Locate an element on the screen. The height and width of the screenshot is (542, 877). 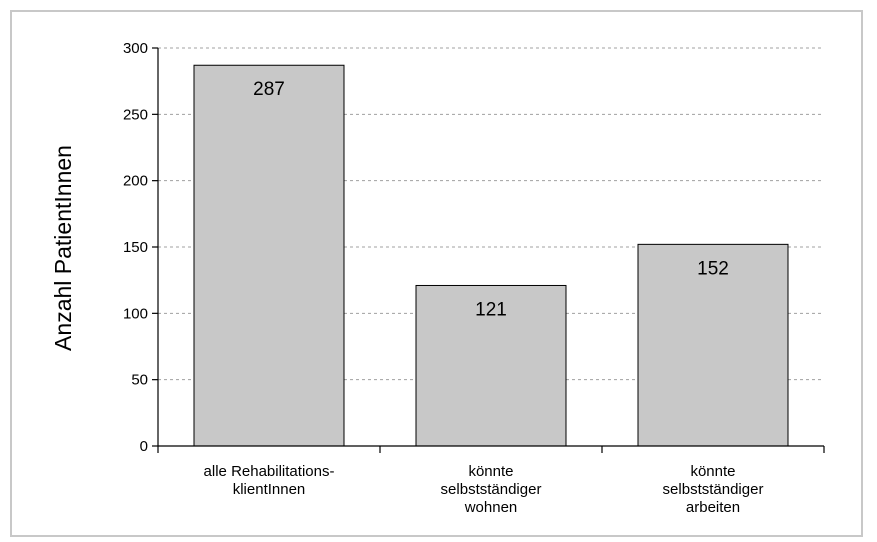
data-label: 287 is located at coordinates (269, 89).